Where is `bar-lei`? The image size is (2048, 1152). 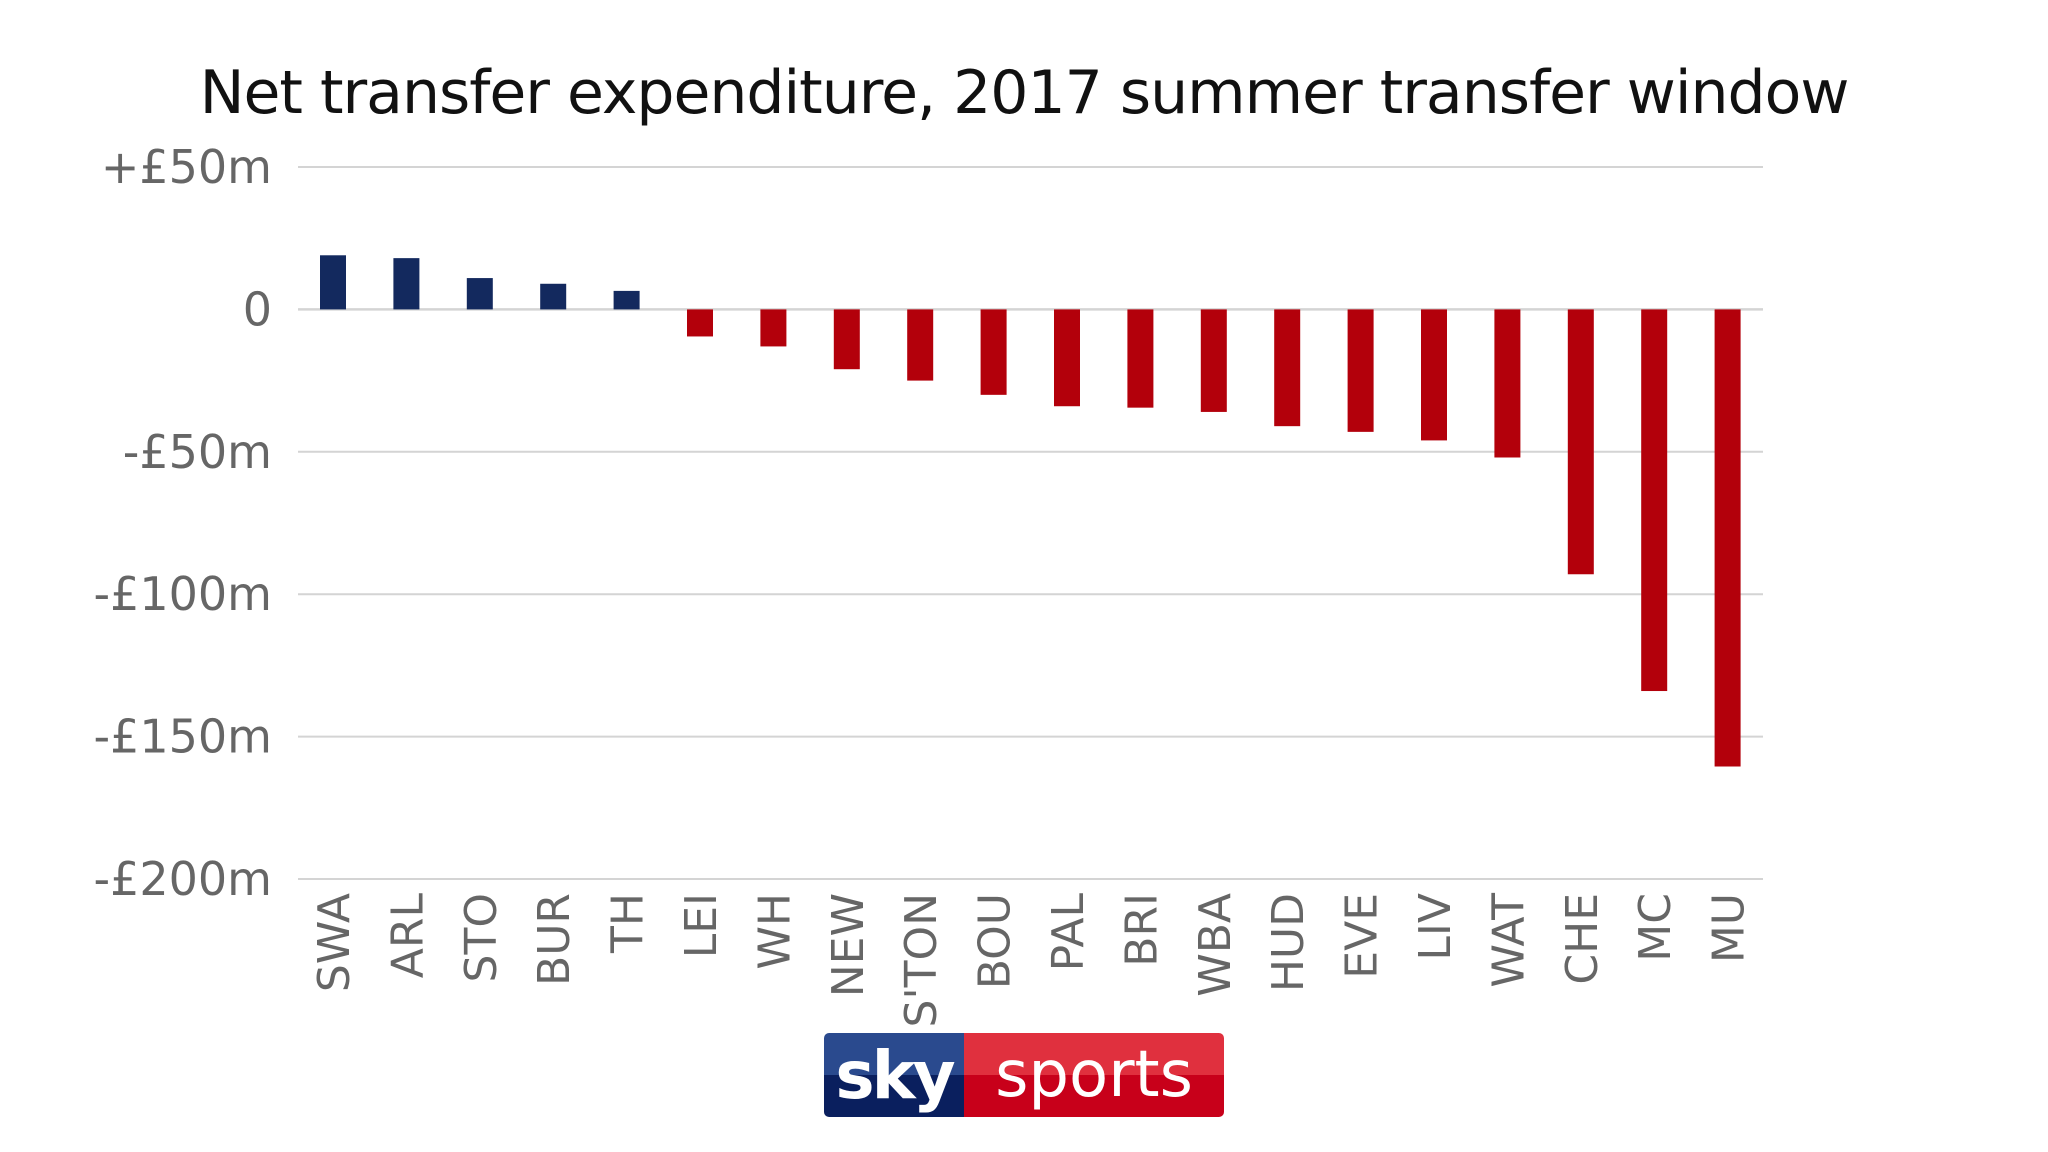 bar-lei is located at coordinates (700, 323).